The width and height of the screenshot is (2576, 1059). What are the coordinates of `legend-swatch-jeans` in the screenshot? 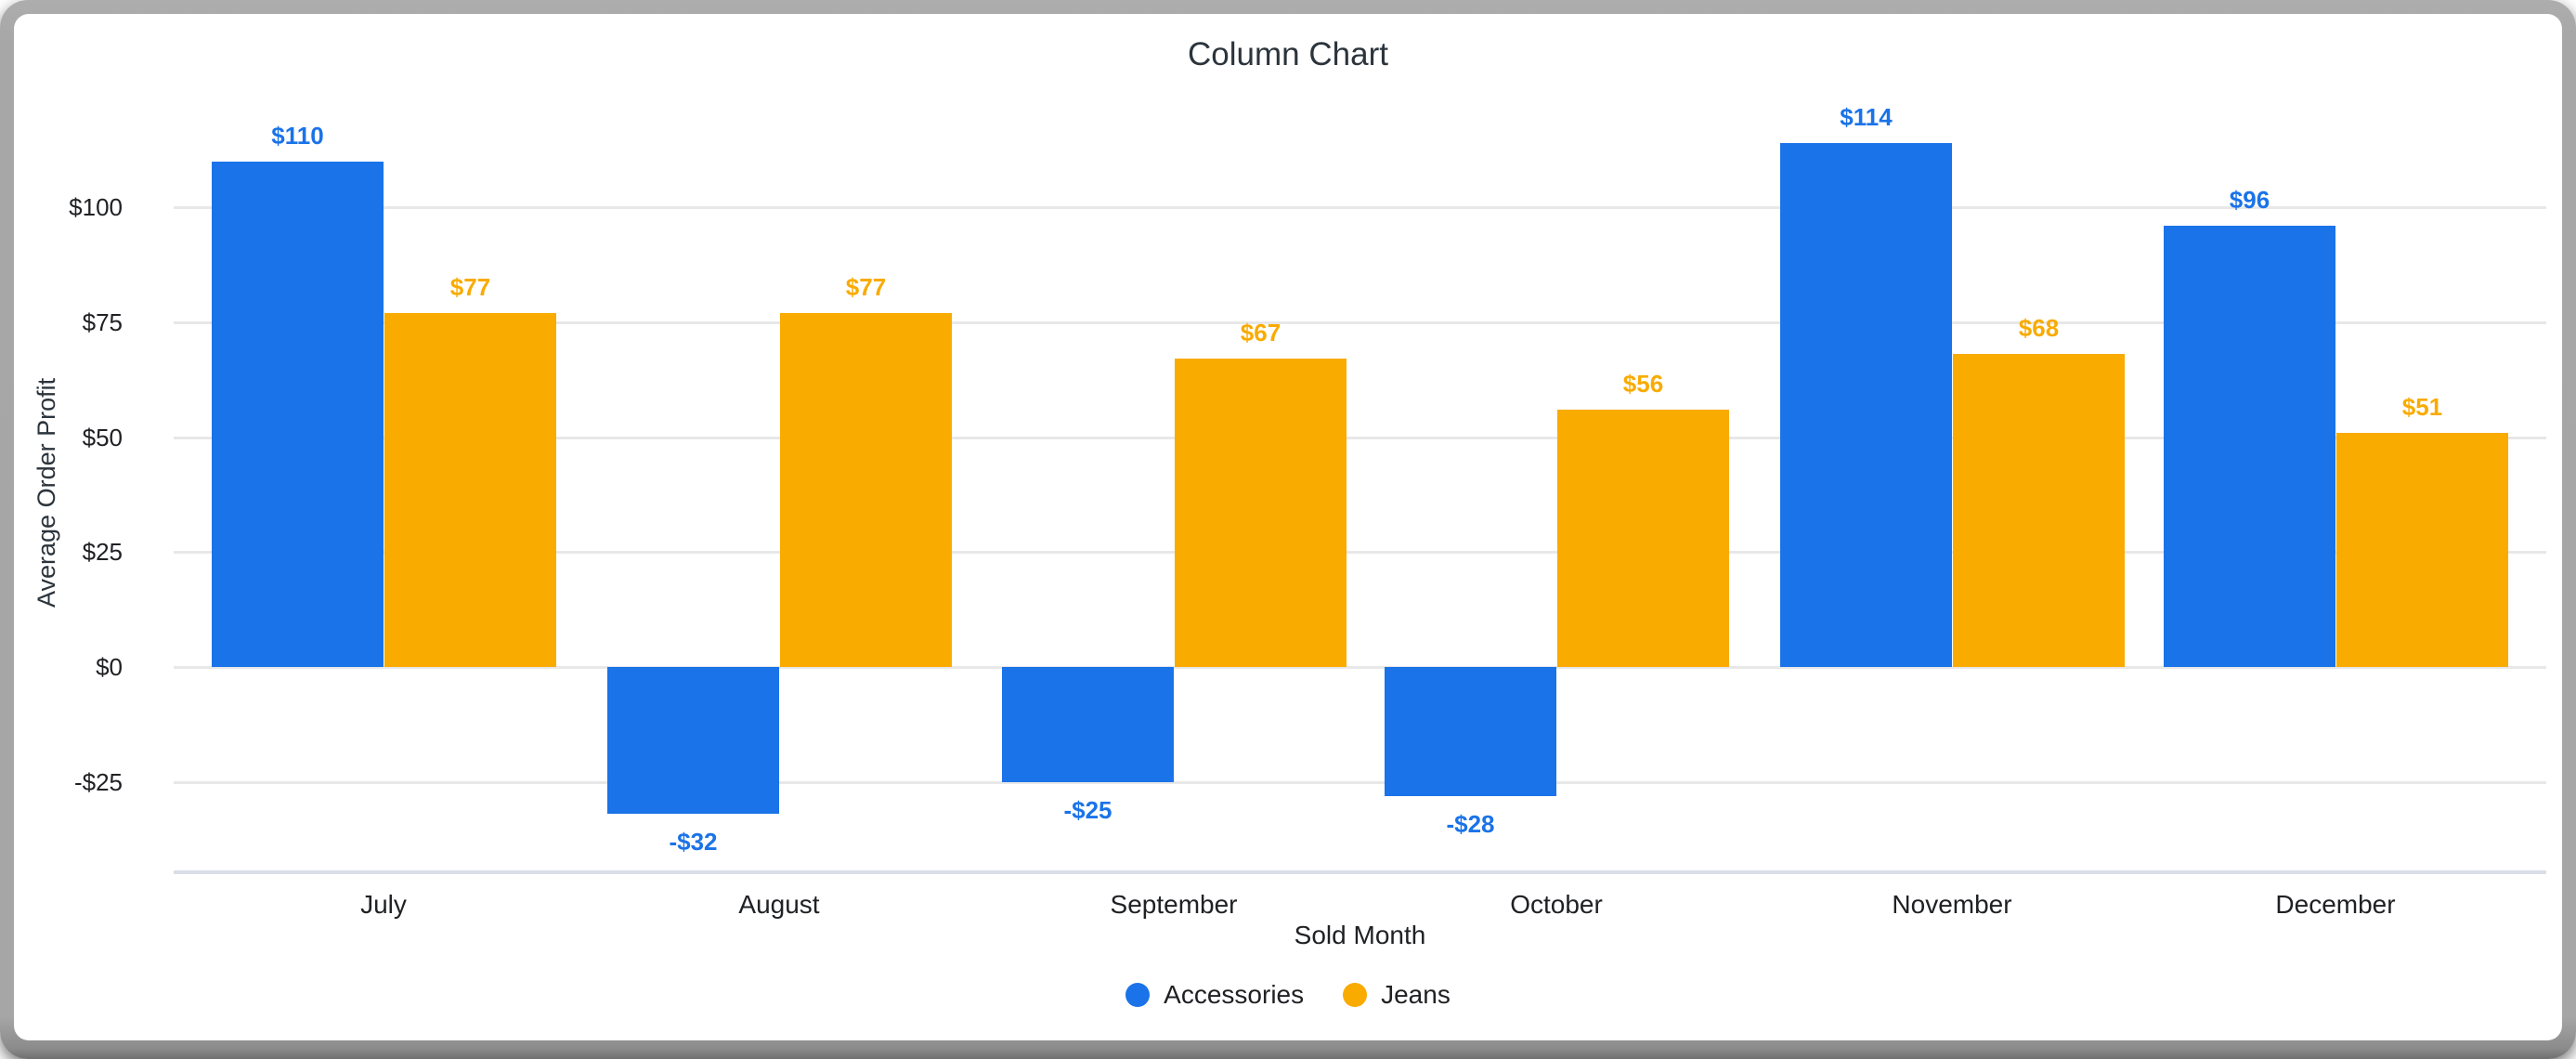 It's located at (1355, 995).